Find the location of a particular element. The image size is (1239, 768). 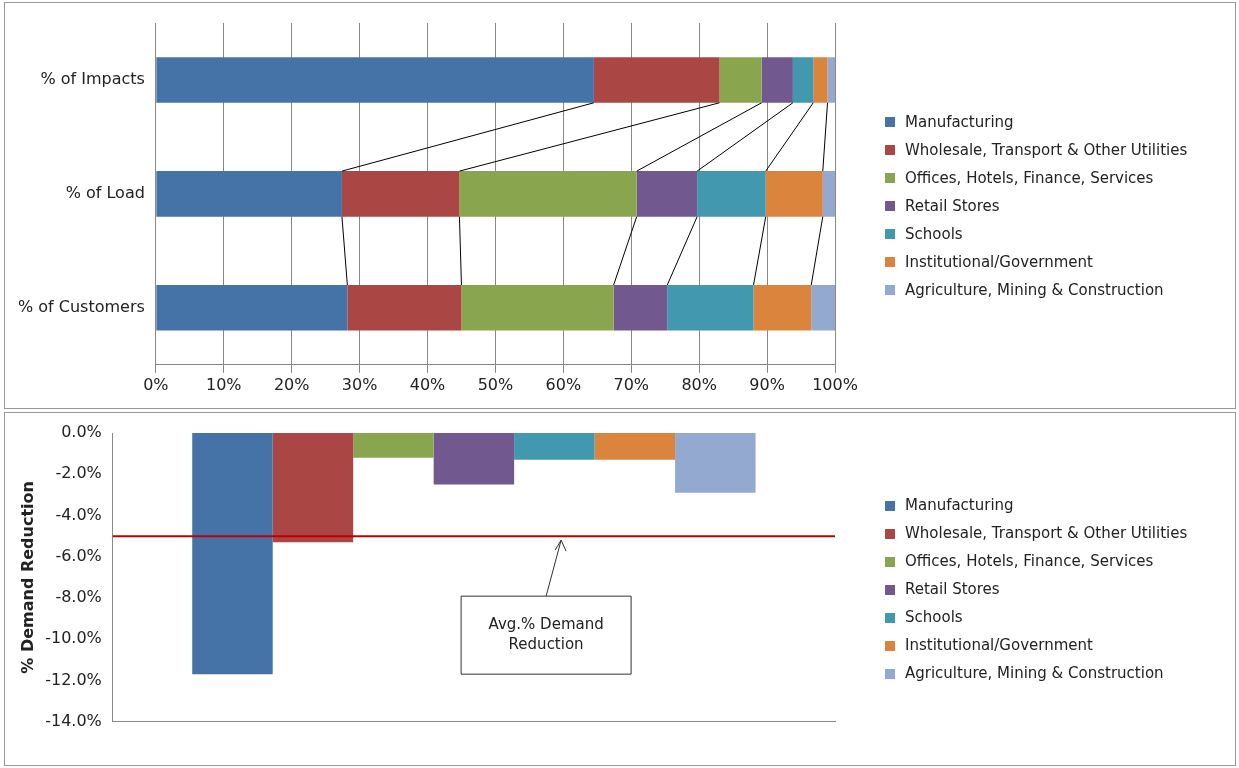

y-tick-label: -2.0% is located at coordinates (78, 473).